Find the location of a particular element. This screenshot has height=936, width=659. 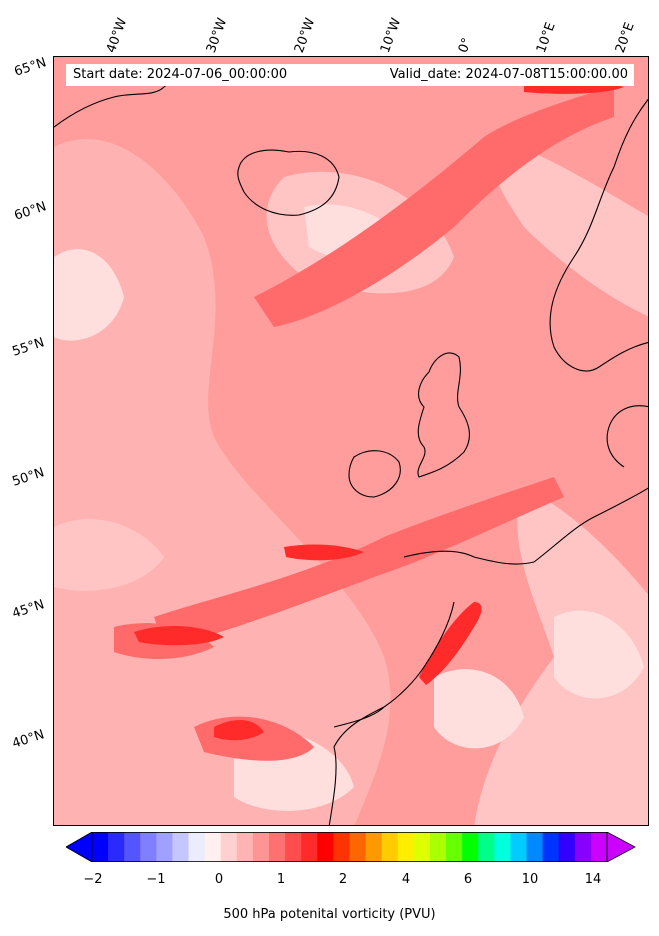

lat-label-55n: 55°N is located at coordinates (28, 347).